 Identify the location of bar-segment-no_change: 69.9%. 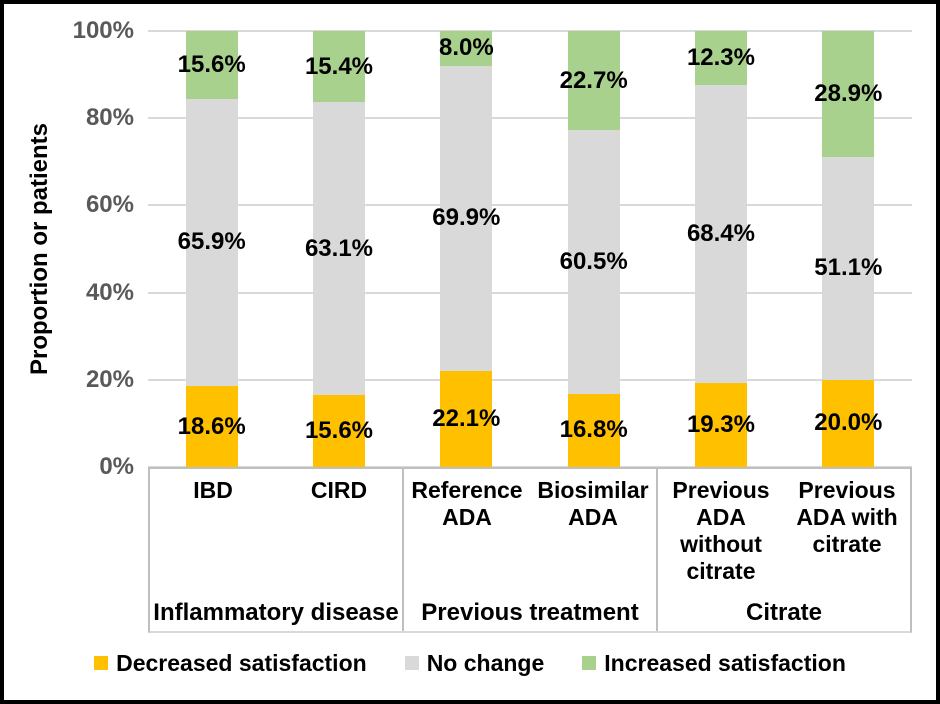
(466, 218).